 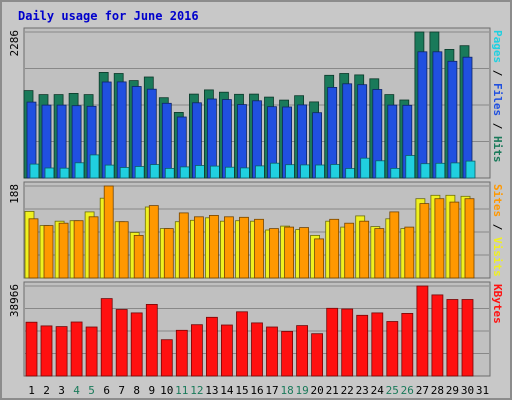 I want to click on panel-hits-ymax-label: 2286, so click(x=14, y=43).